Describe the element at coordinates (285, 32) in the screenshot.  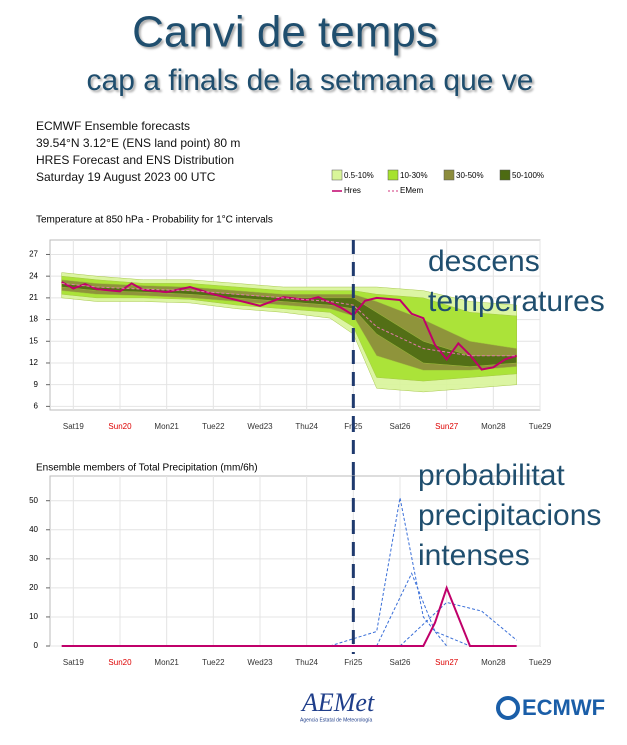
I see `title: Canvi de temps` at that location.